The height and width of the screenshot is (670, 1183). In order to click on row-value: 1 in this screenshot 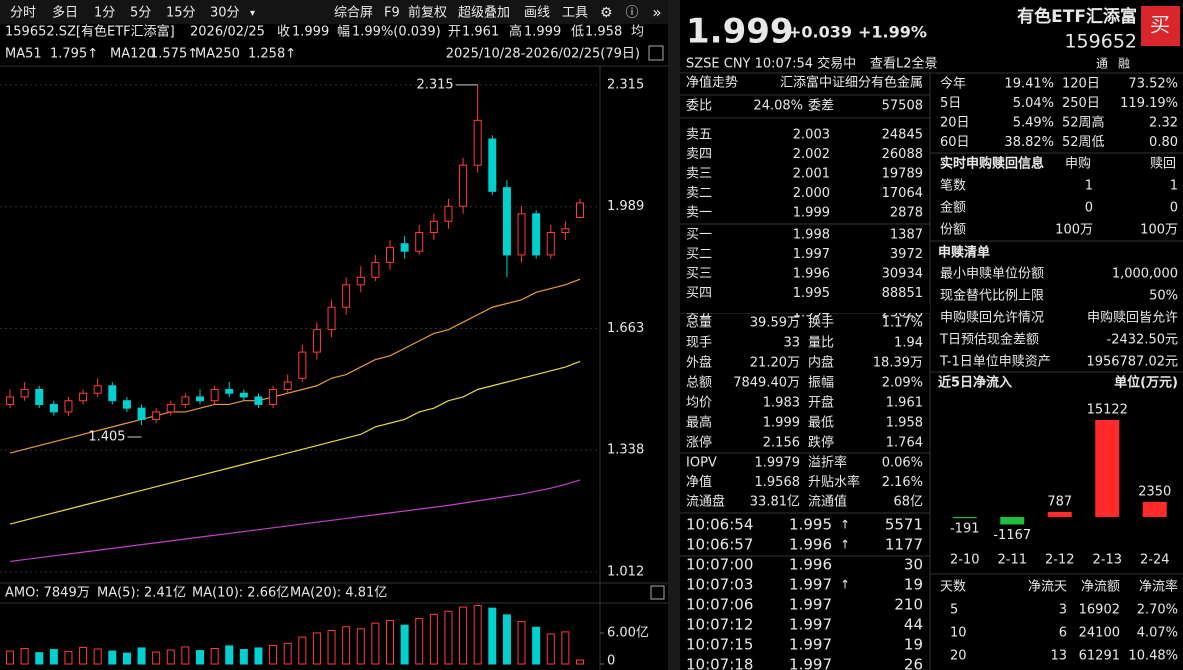, I will do `click(1174, 186)`.